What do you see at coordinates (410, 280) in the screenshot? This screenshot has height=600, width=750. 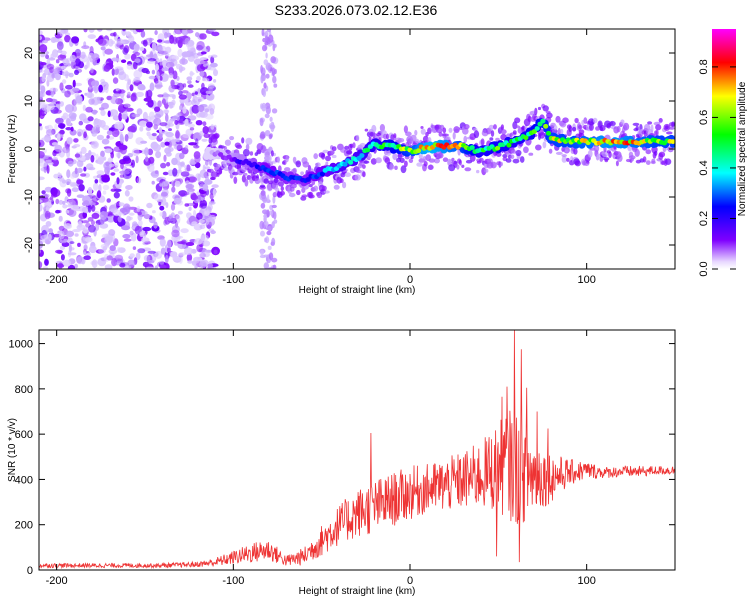 I see `x-tick-label: 0` at bounding box center [410, 280].